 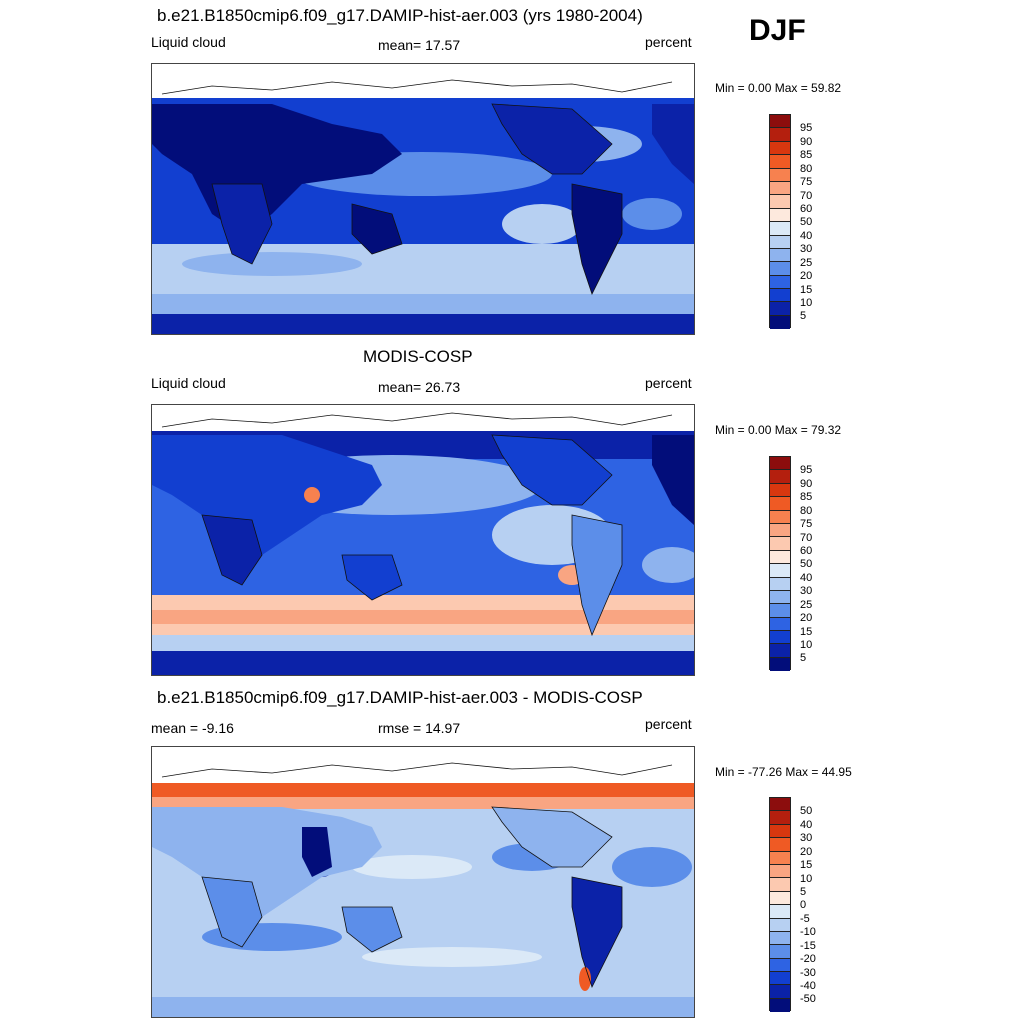 I want to click on colorbar-tick: -20, so click(x=808, y=959).